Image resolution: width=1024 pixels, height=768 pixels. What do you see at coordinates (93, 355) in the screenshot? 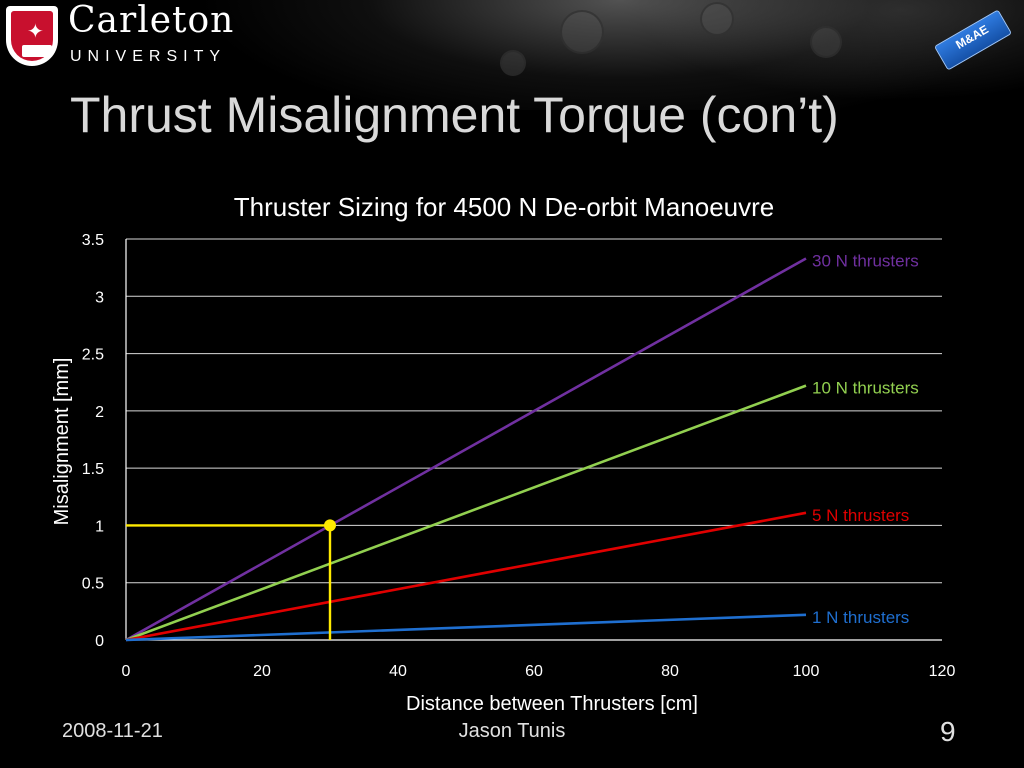
I see `y-tick-label: 2.5` at bounding box center [93, 355].